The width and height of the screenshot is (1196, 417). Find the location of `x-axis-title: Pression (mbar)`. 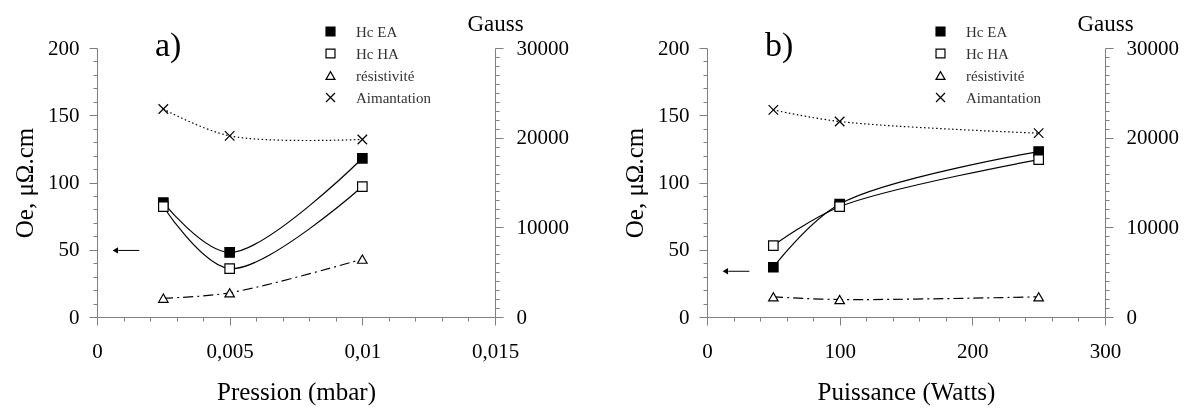

x-axis-title: Pression (mbar) is located at coordinates (296, 391).